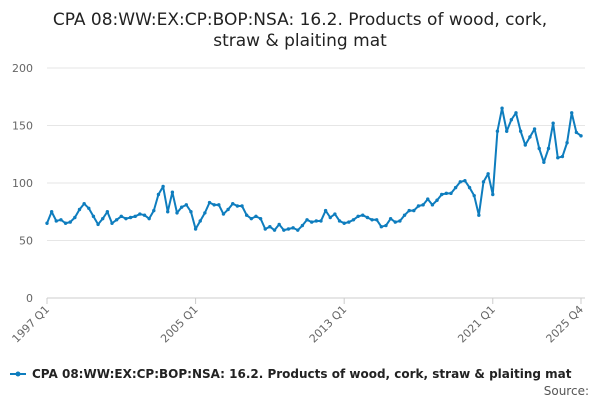  What do you see at coordinates (565, 324) in the screenshot?
I see `x-tick-label: 2025 Q4` at bounding box center [565, 324].